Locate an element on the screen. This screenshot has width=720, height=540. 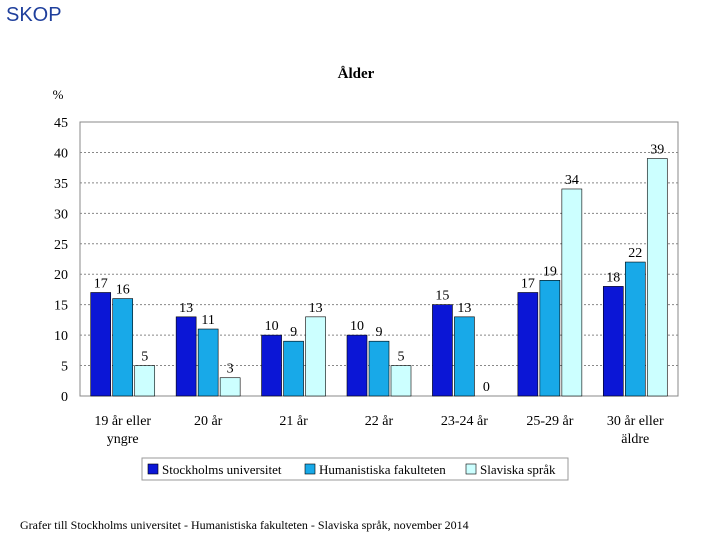
y-tick-label: 5 is located at coordinates (64, 367).